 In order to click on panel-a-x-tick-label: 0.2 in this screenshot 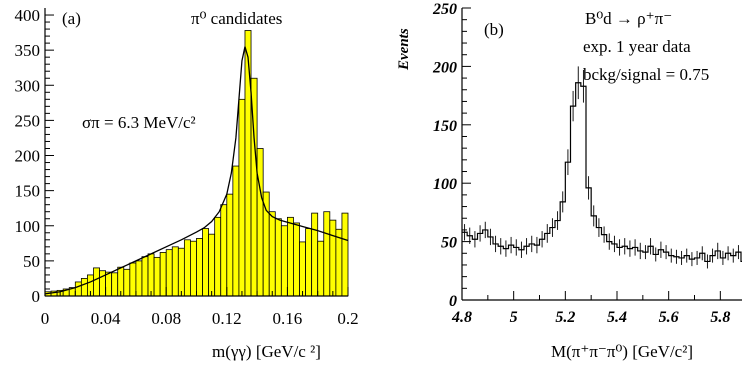, I will do `click(347, 318)`.